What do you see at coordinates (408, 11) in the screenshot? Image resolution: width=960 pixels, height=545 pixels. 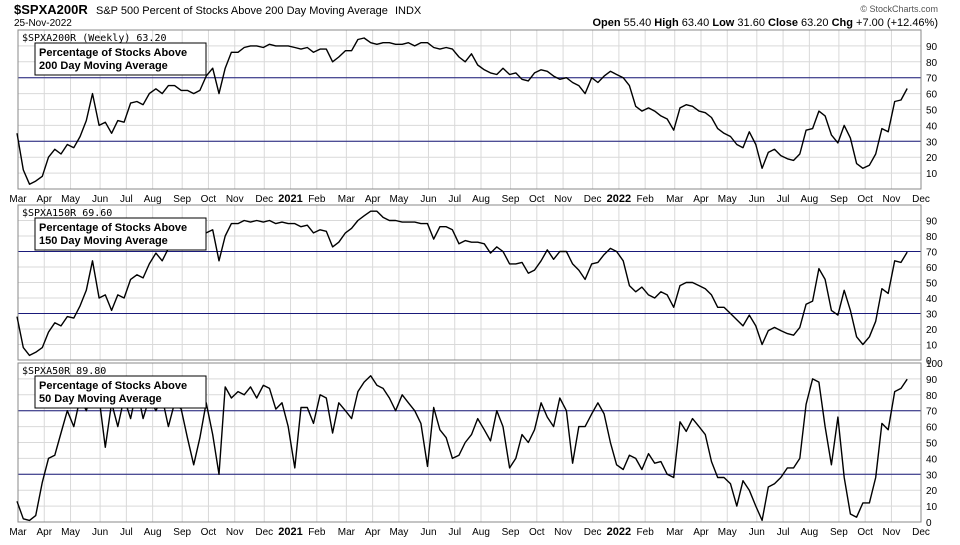 I see `exchange-text: INDX` at bounding box center [408, 11].